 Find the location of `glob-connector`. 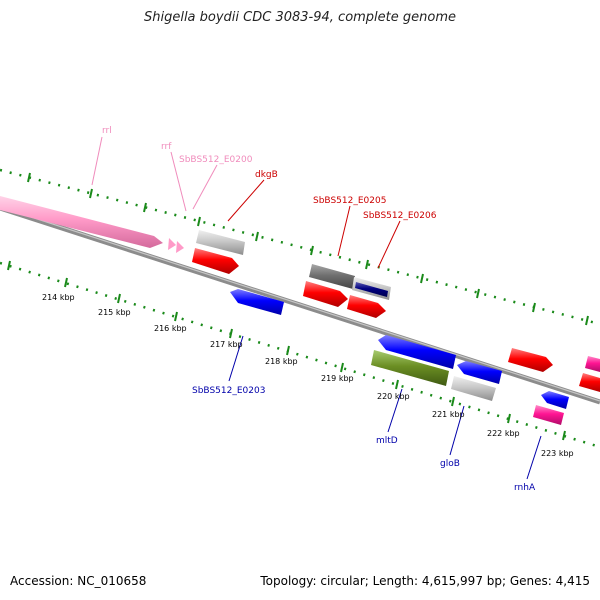

glob-connector is located at coordinates (457, 430).